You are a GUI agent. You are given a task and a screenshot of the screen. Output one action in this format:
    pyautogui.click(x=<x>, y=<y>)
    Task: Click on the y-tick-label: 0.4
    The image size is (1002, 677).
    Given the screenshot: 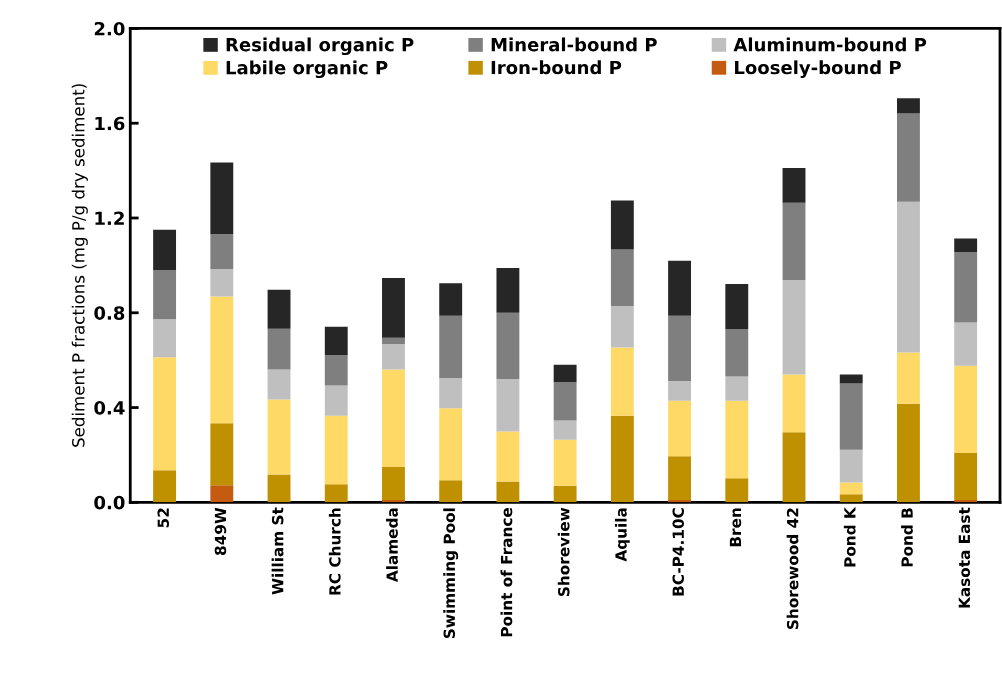 What is the action you would take?
    pyautogui.click(x=109, y=408)
    